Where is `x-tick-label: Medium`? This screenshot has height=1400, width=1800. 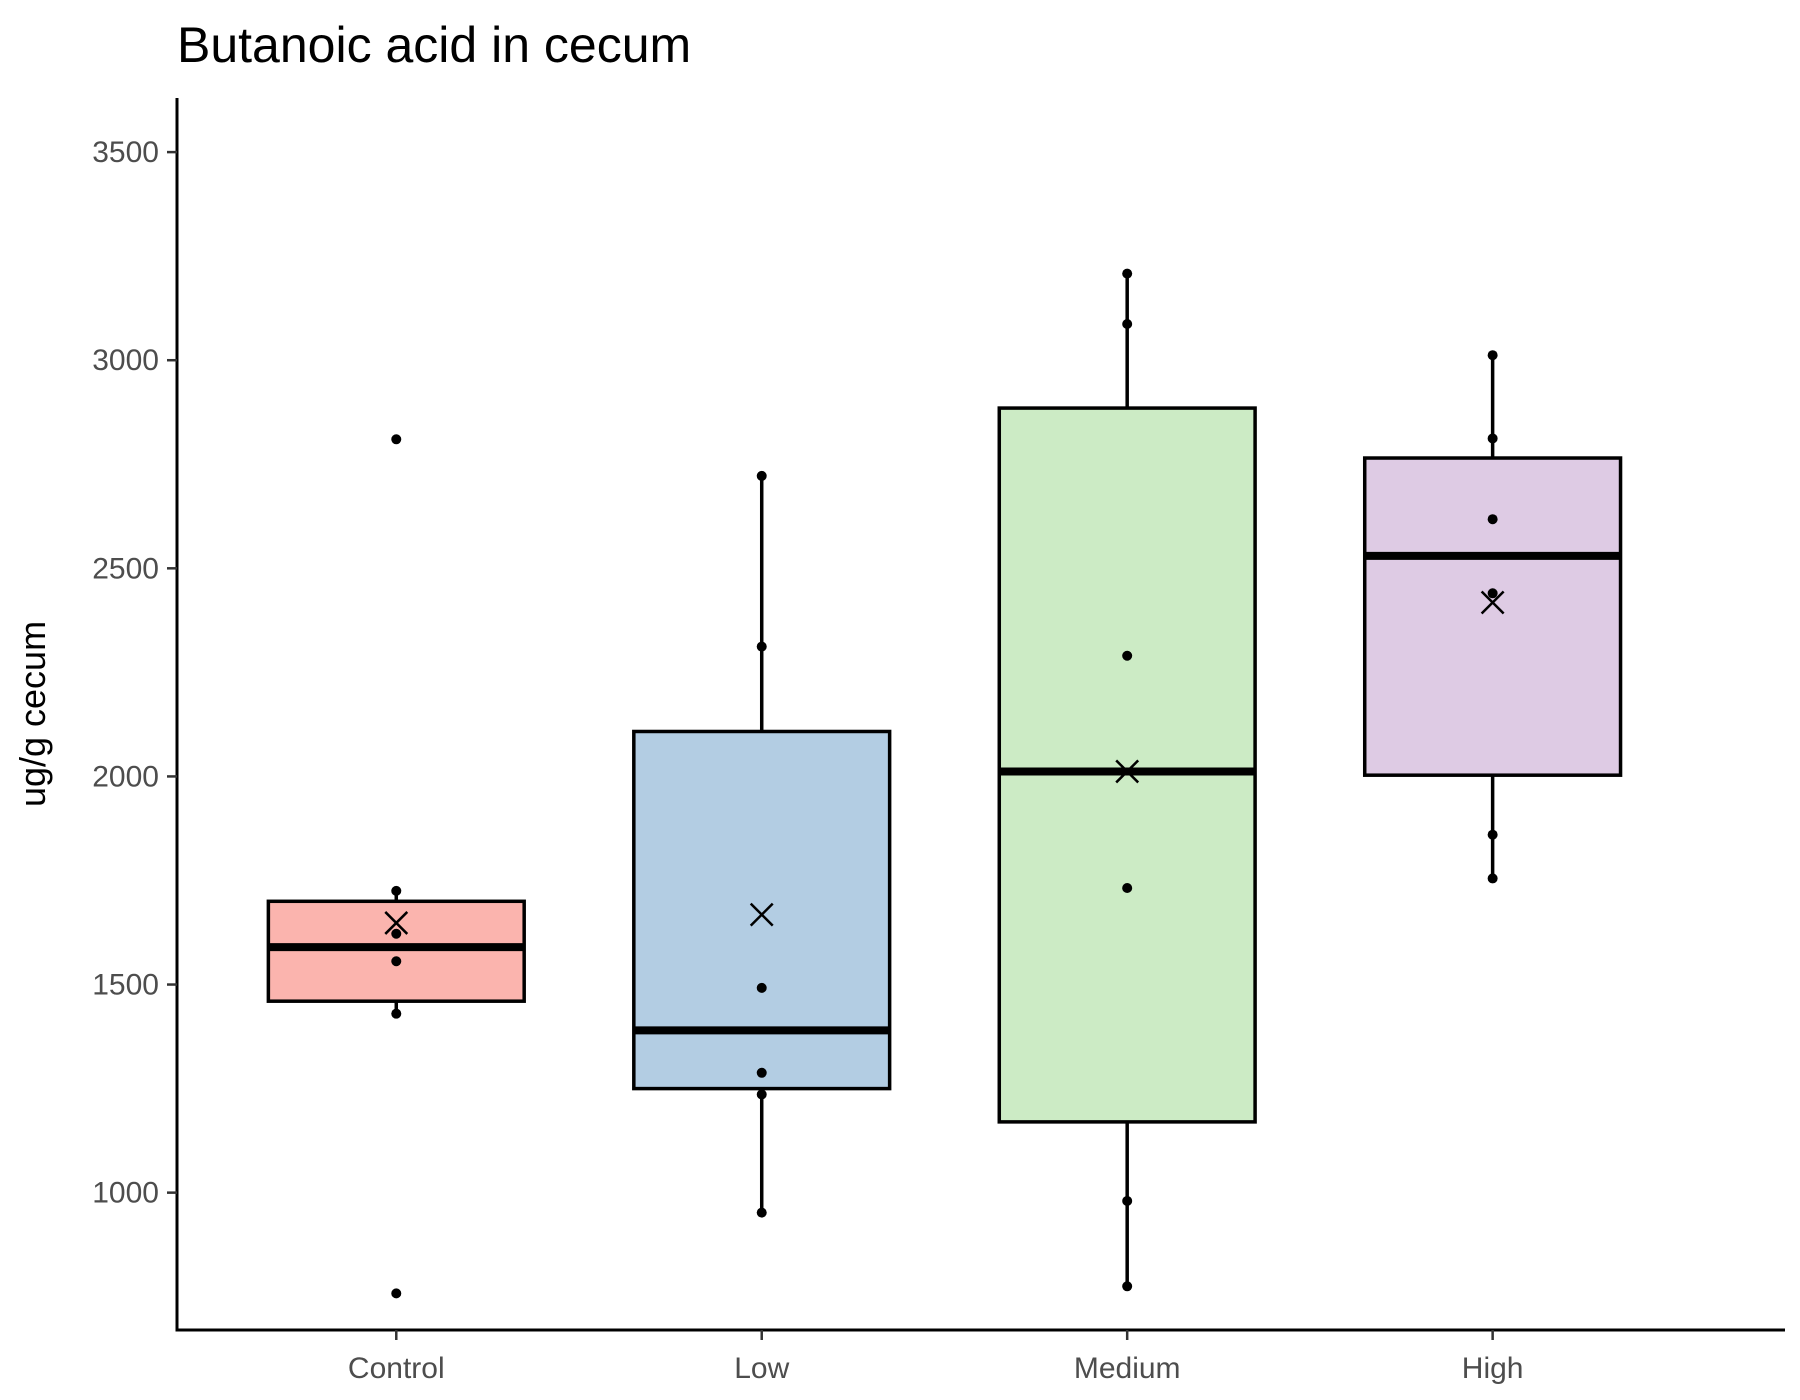
x-tick-label: Medium is located at coordinates (1127, 1368).